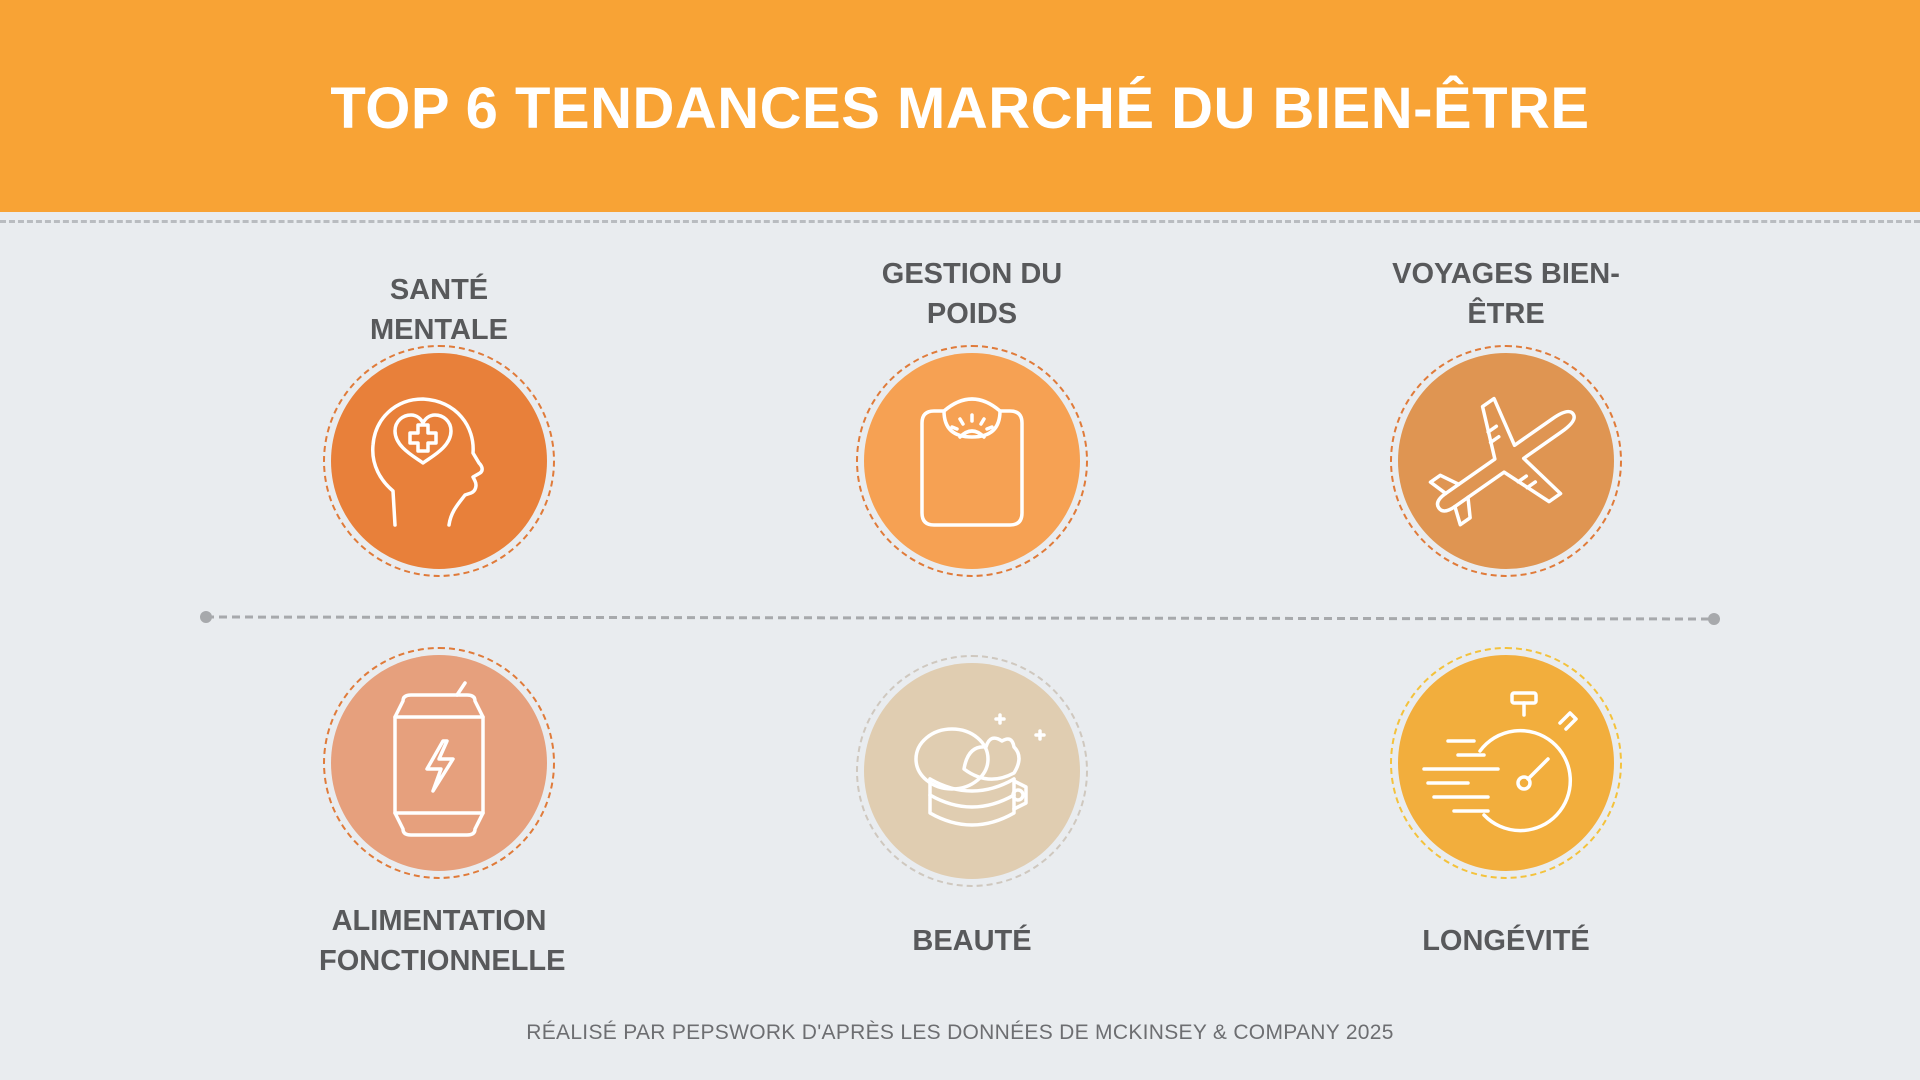  What do you see at coordinates (972, 941) in the screenshot?
I see `trend-label: BEAUTÉ` at bounding box center [972, 941].